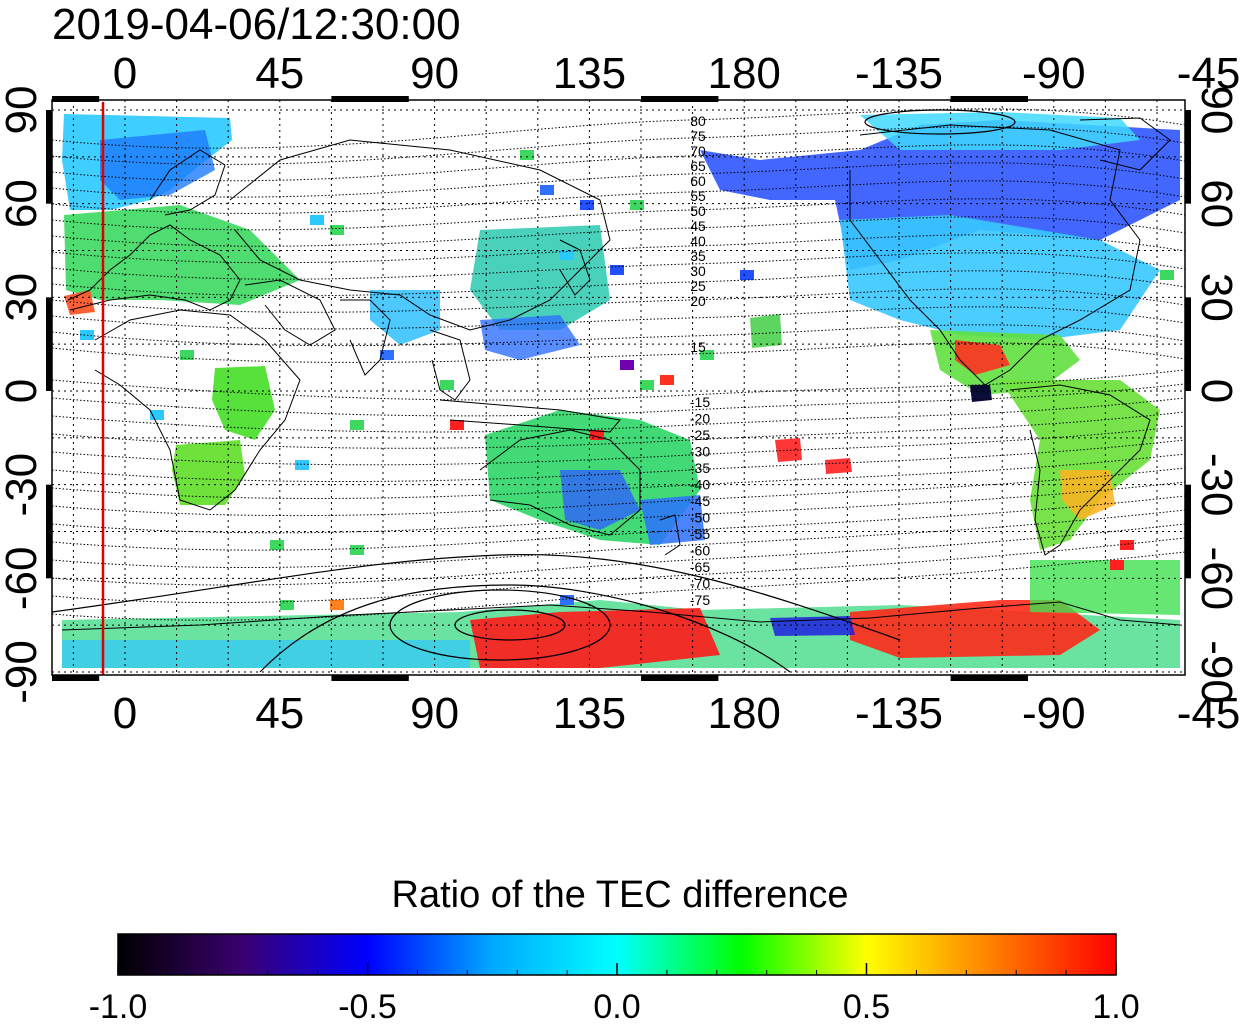 The image size is (1240, 1024). I want to click on bottom-lon-label: 135, so click(589, 713).